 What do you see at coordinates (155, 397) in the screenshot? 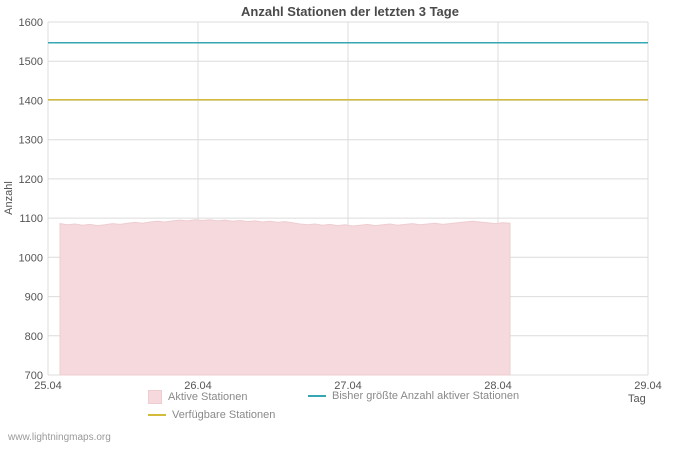
I see `area-swatch-icon` at bounding box center [155, 397].